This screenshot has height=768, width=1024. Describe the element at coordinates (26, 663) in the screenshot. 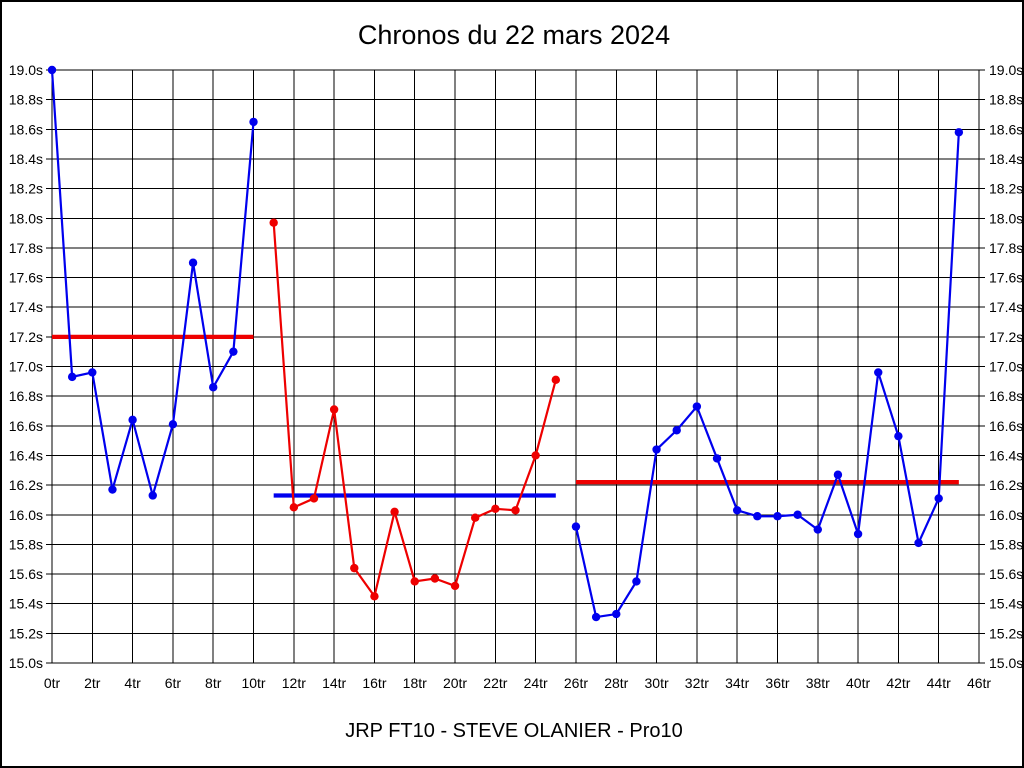

I see `y-axis-label-left: 15.0s` at that location.